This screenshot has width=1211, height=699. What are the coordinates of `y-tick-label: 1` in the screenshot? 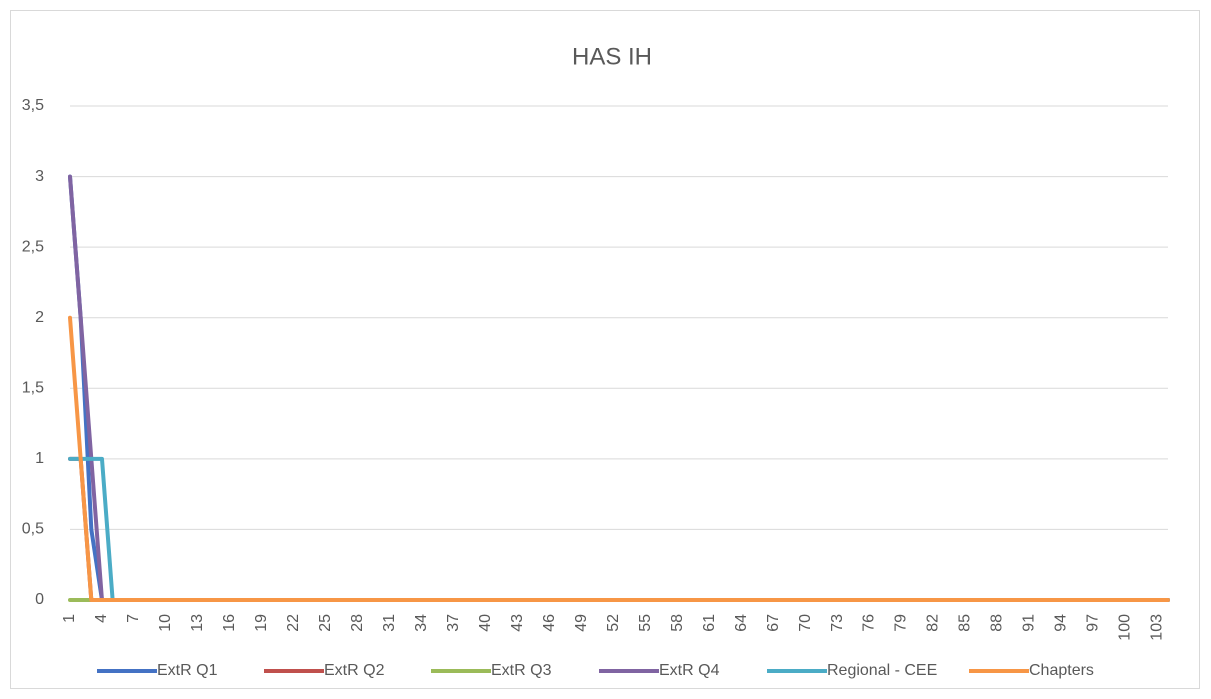 It's located at (39, 458).